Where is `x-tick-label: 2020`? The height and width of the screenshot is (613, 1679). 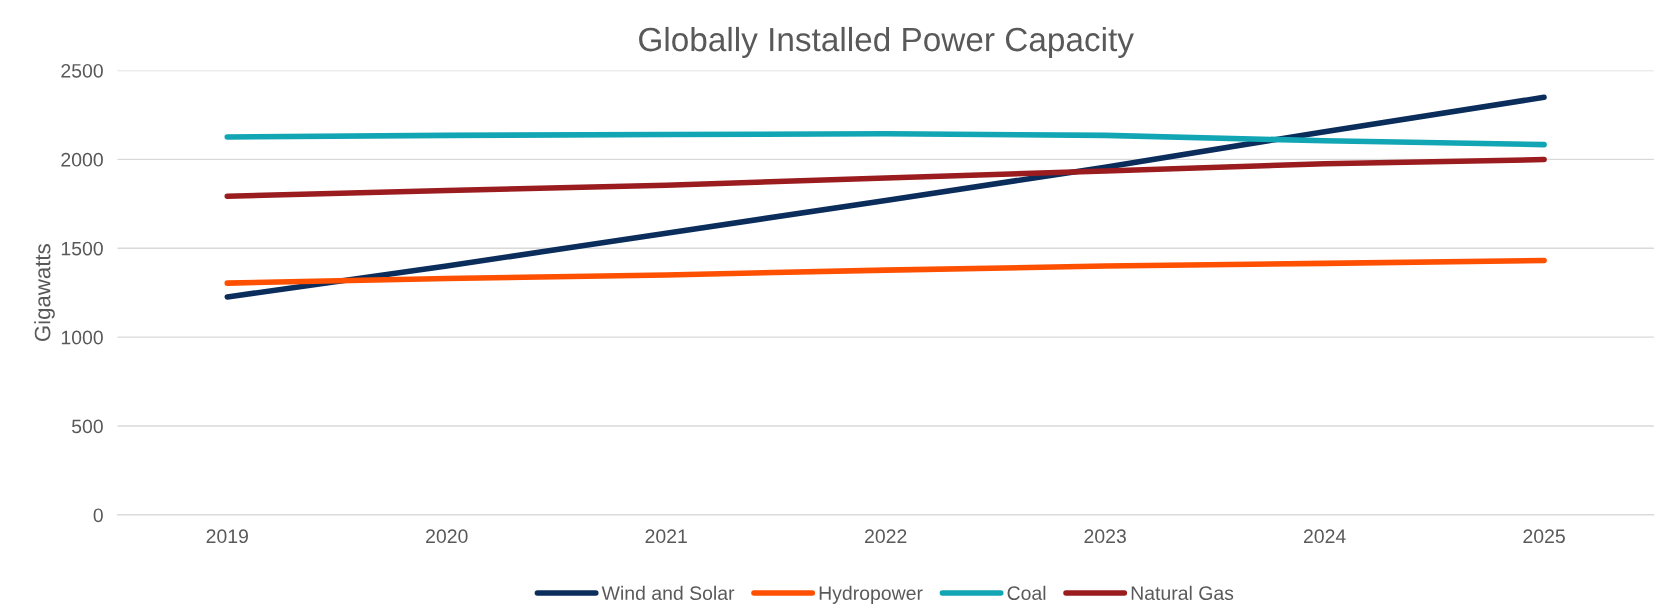 x-tick-label: 2020 is located at coordinates (447, 536).